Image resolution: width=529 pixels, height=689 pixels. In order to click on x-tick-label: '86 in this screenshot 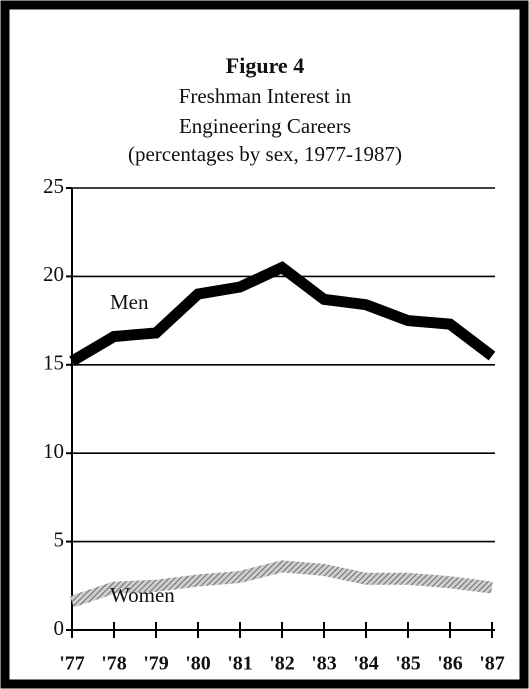, I will do `click(450, 664)`.